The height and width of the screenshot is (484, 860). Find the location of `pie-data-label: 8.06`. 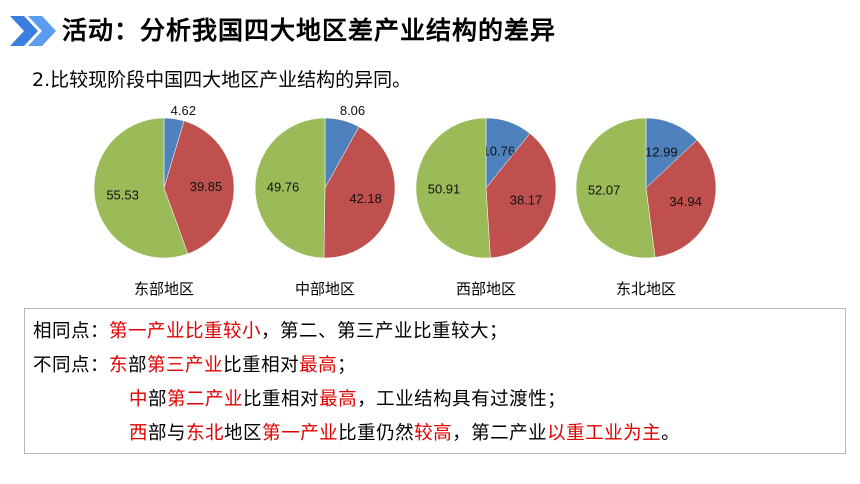

pie-data-label: 8.06 is located at coordinates (352, 111).